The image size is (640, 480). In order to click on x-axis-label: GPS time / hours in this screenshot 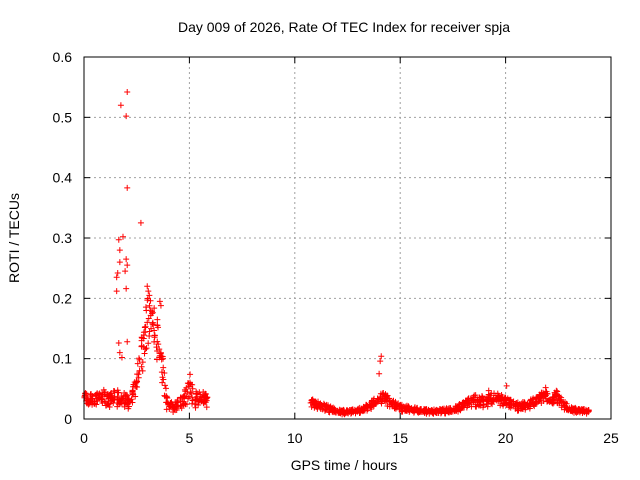, I will do `click(344, 465)`.